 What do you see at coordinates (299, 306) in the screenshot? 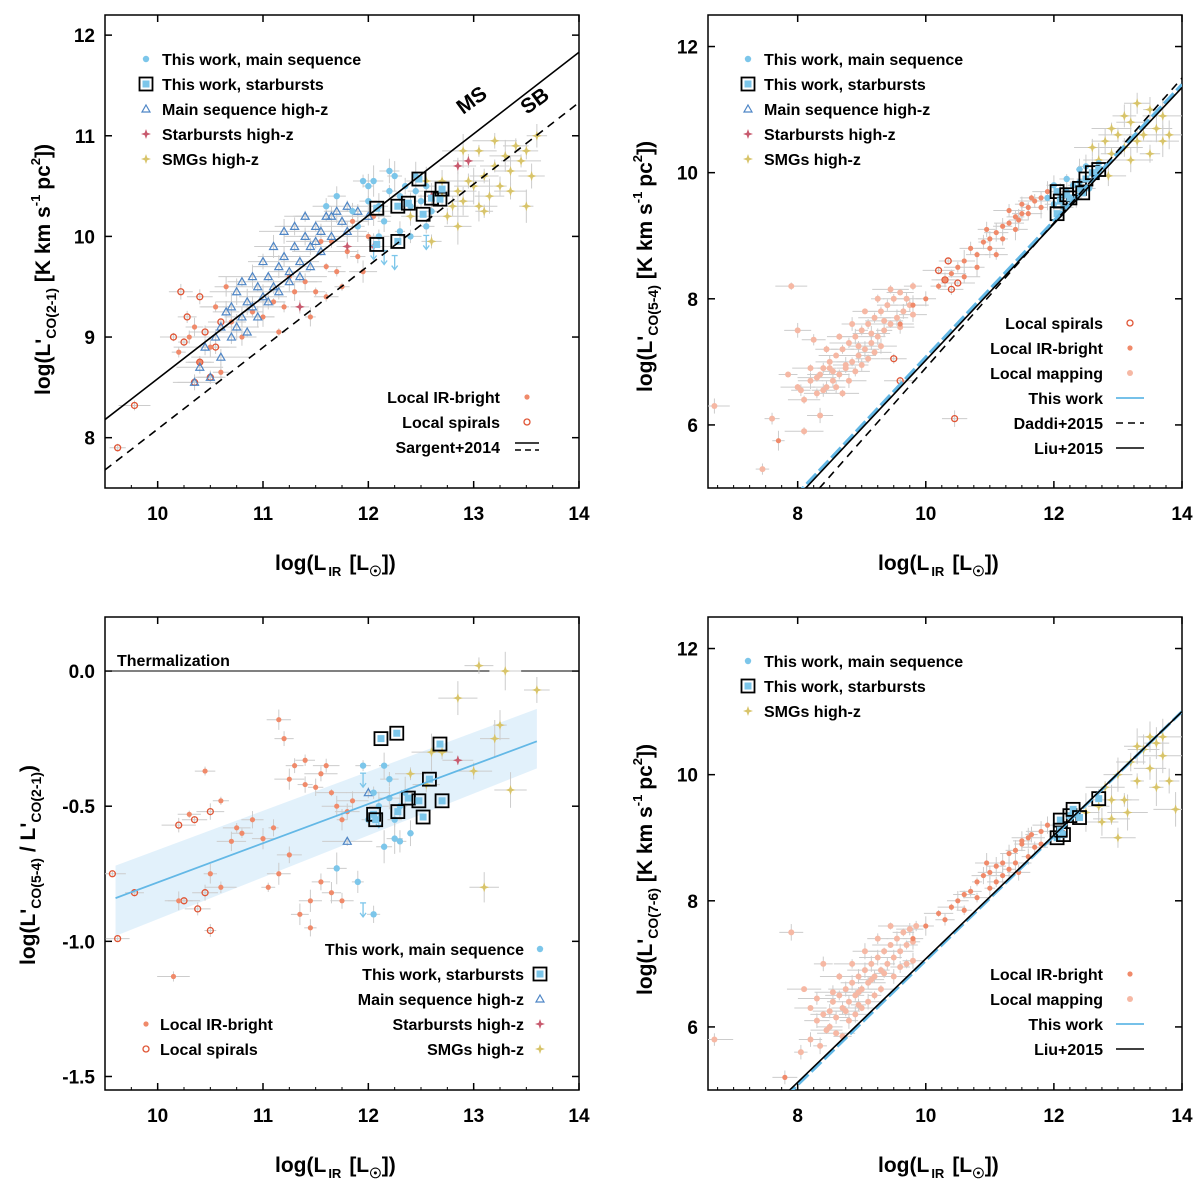
I see `marker-sb-hz` at bounding box center [299, 306].